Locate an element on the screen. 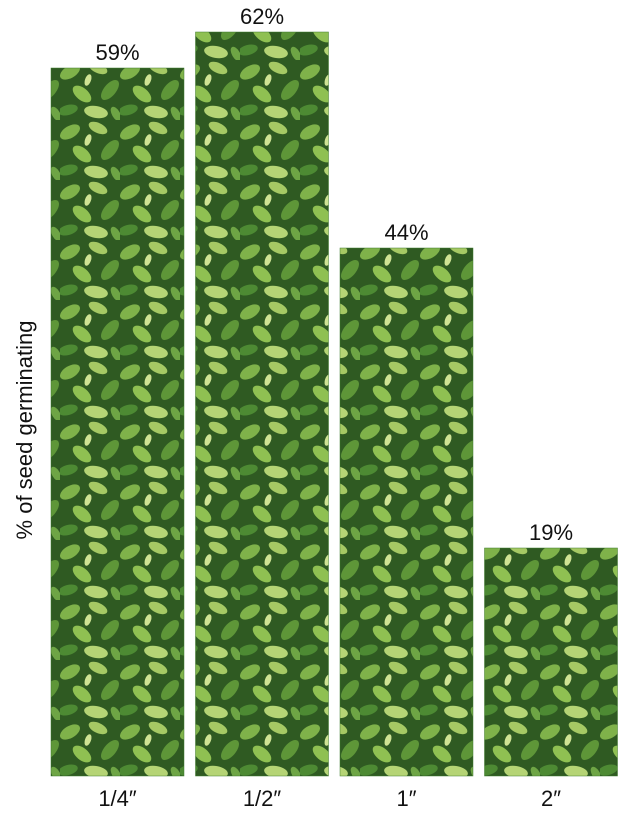 The height and width of the screenshot is (813, 625). x-tick-label: 1″ is located at coordinates (406, 798).